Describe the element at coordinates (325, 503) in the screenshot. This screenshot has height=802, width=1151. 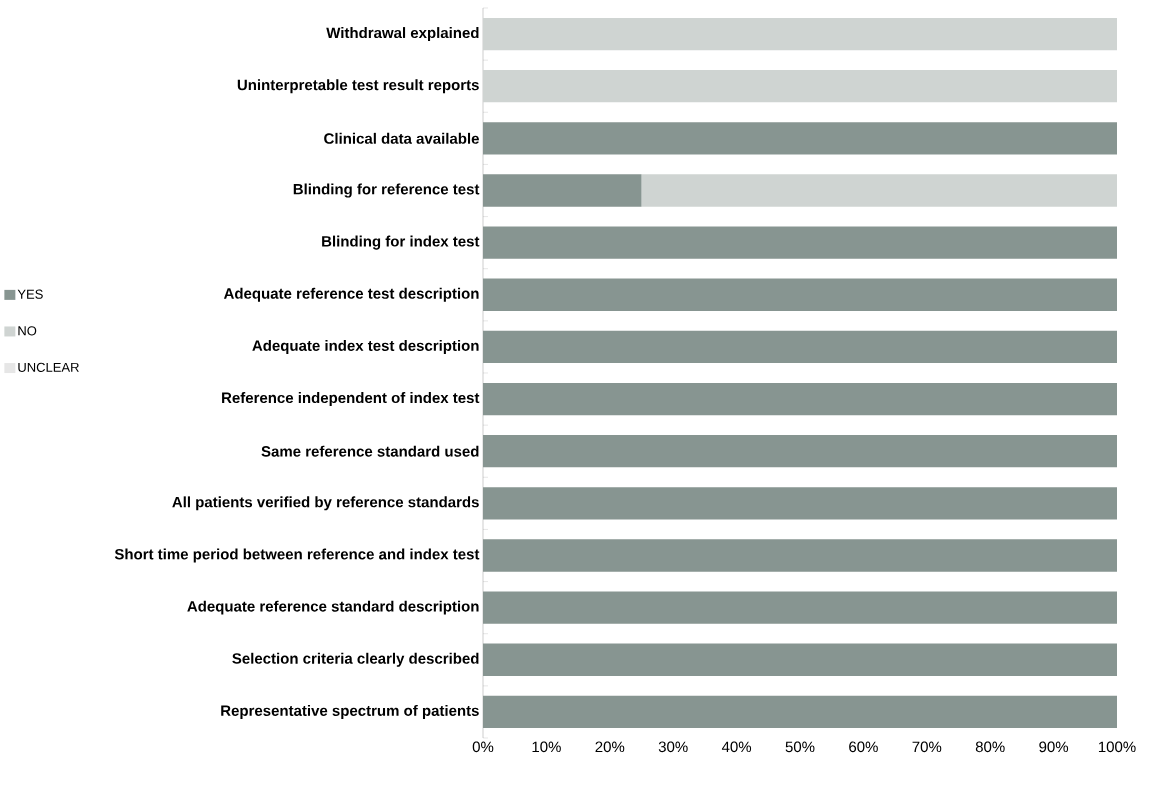
I see `y-tick-label: All patients verified by reference standards` at that location.